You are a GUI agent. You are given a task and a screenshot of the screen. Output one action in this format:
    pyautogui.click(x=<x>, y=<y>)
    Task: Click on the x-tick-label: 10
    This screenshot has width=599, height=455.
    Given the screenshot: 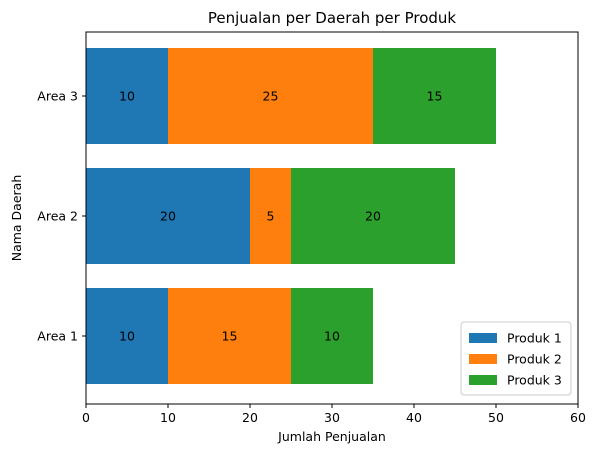 What is the action you would take?
    pyautogui.click(x=168, y=417)
    